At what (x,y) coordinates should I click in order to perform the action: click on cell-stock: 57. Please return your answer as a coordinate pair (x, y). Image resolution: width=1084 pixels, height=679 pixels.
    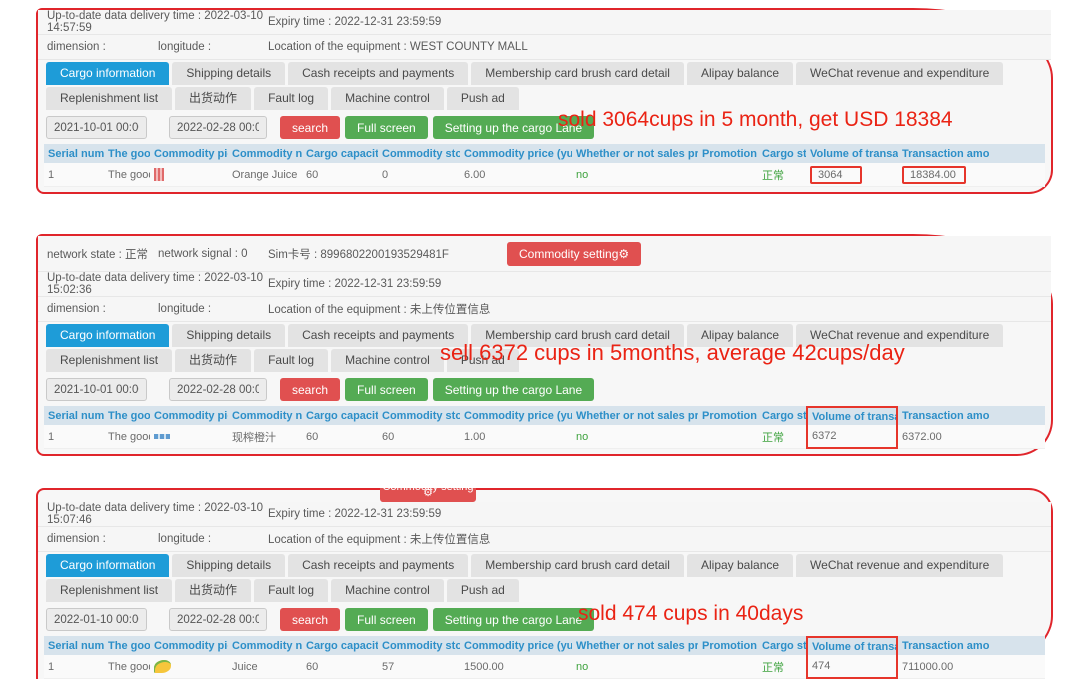
    Looking at the image, I should click on (419, 667).